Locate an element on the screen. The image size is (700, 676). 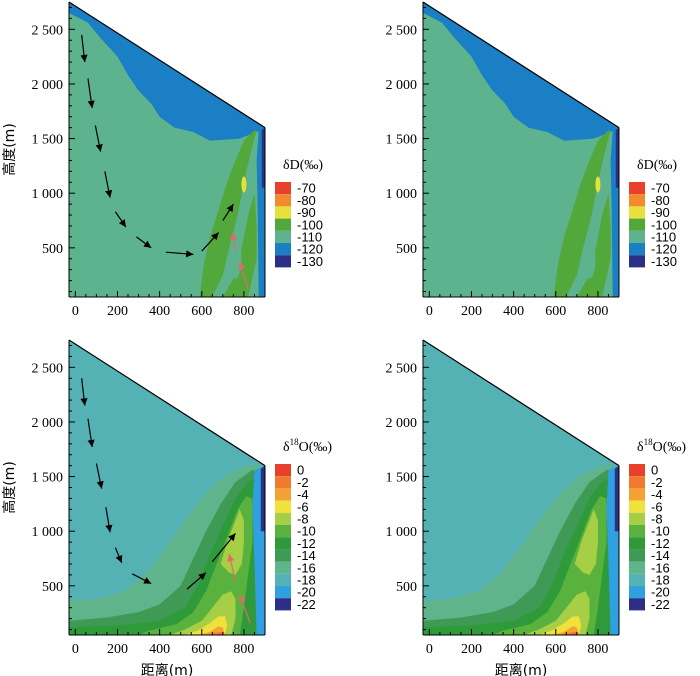
legend-label: -130 is located at coordinates (310, 261).